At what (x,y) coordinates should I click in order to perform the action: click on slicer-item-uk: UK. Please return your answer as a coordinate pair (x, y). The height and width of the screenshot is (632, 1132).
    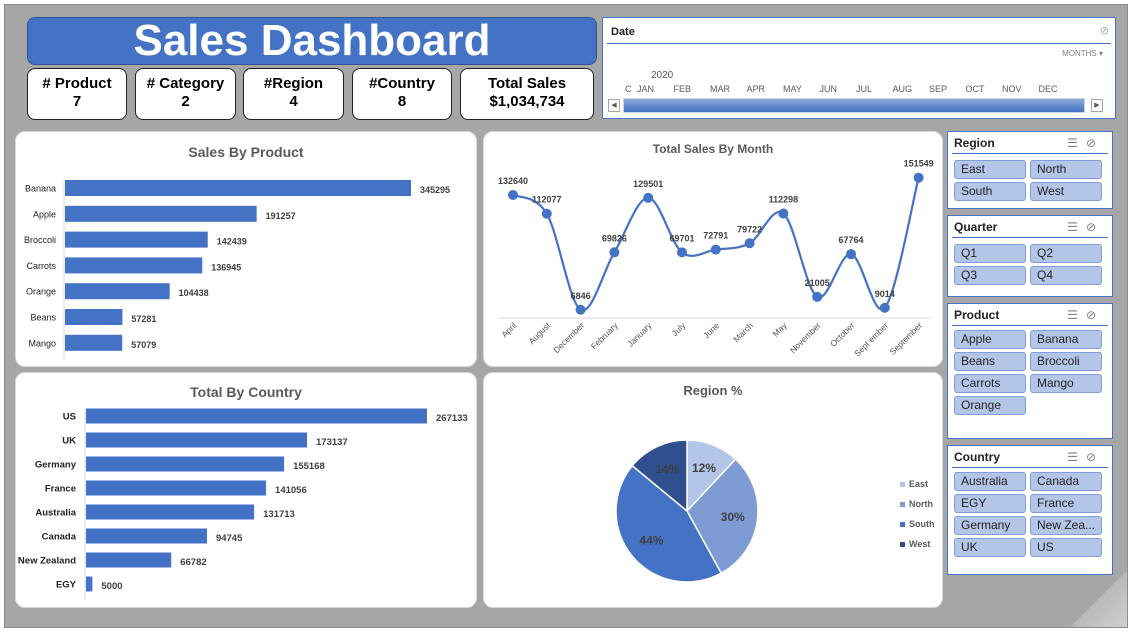
    Looking at the image, I should click on (990, 547).